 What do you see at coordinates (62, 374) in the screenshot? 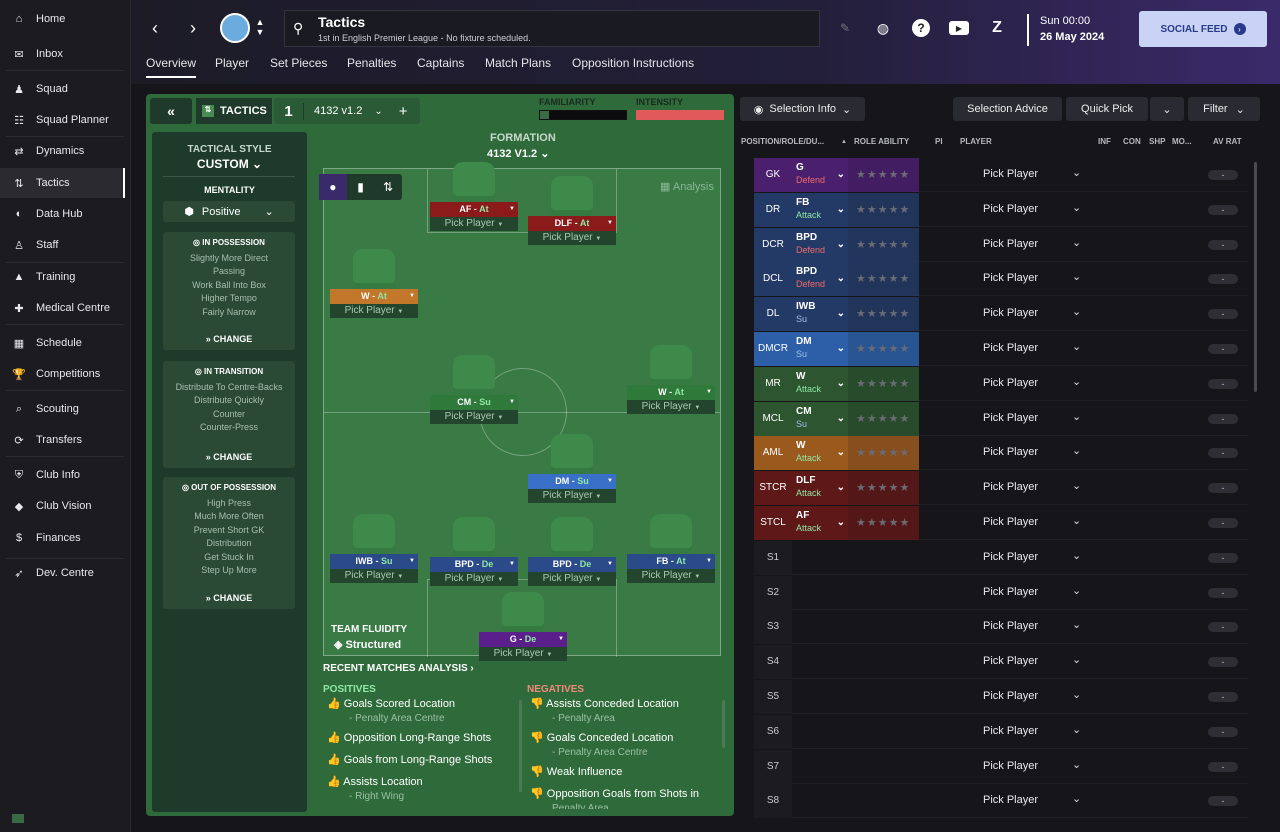
I see `sidebar-item-competitions: 🏆 Competitions` at bounding box center [62, 374].